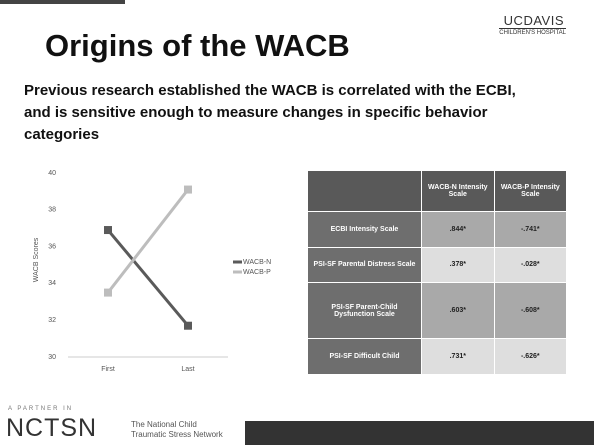  Describe the element at coordinates (52, 246) in the screenshot. I see `y-tick-label: 36` at that location.